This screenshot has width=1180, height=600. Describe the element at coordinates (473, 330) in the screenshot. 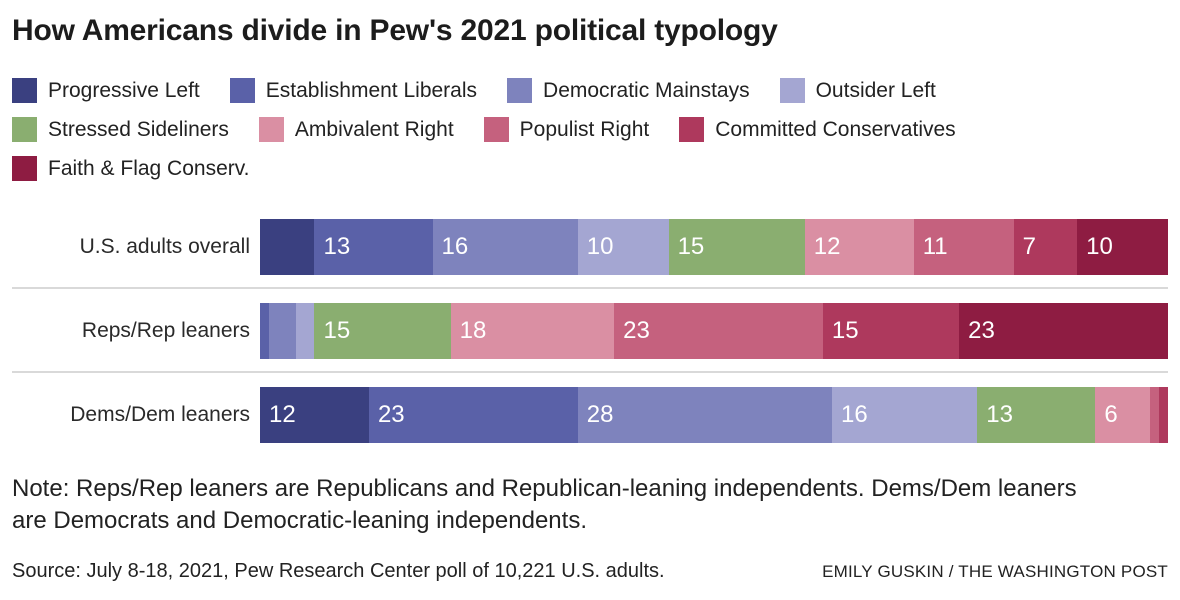

I see `segment-value-label: 18` at that location.